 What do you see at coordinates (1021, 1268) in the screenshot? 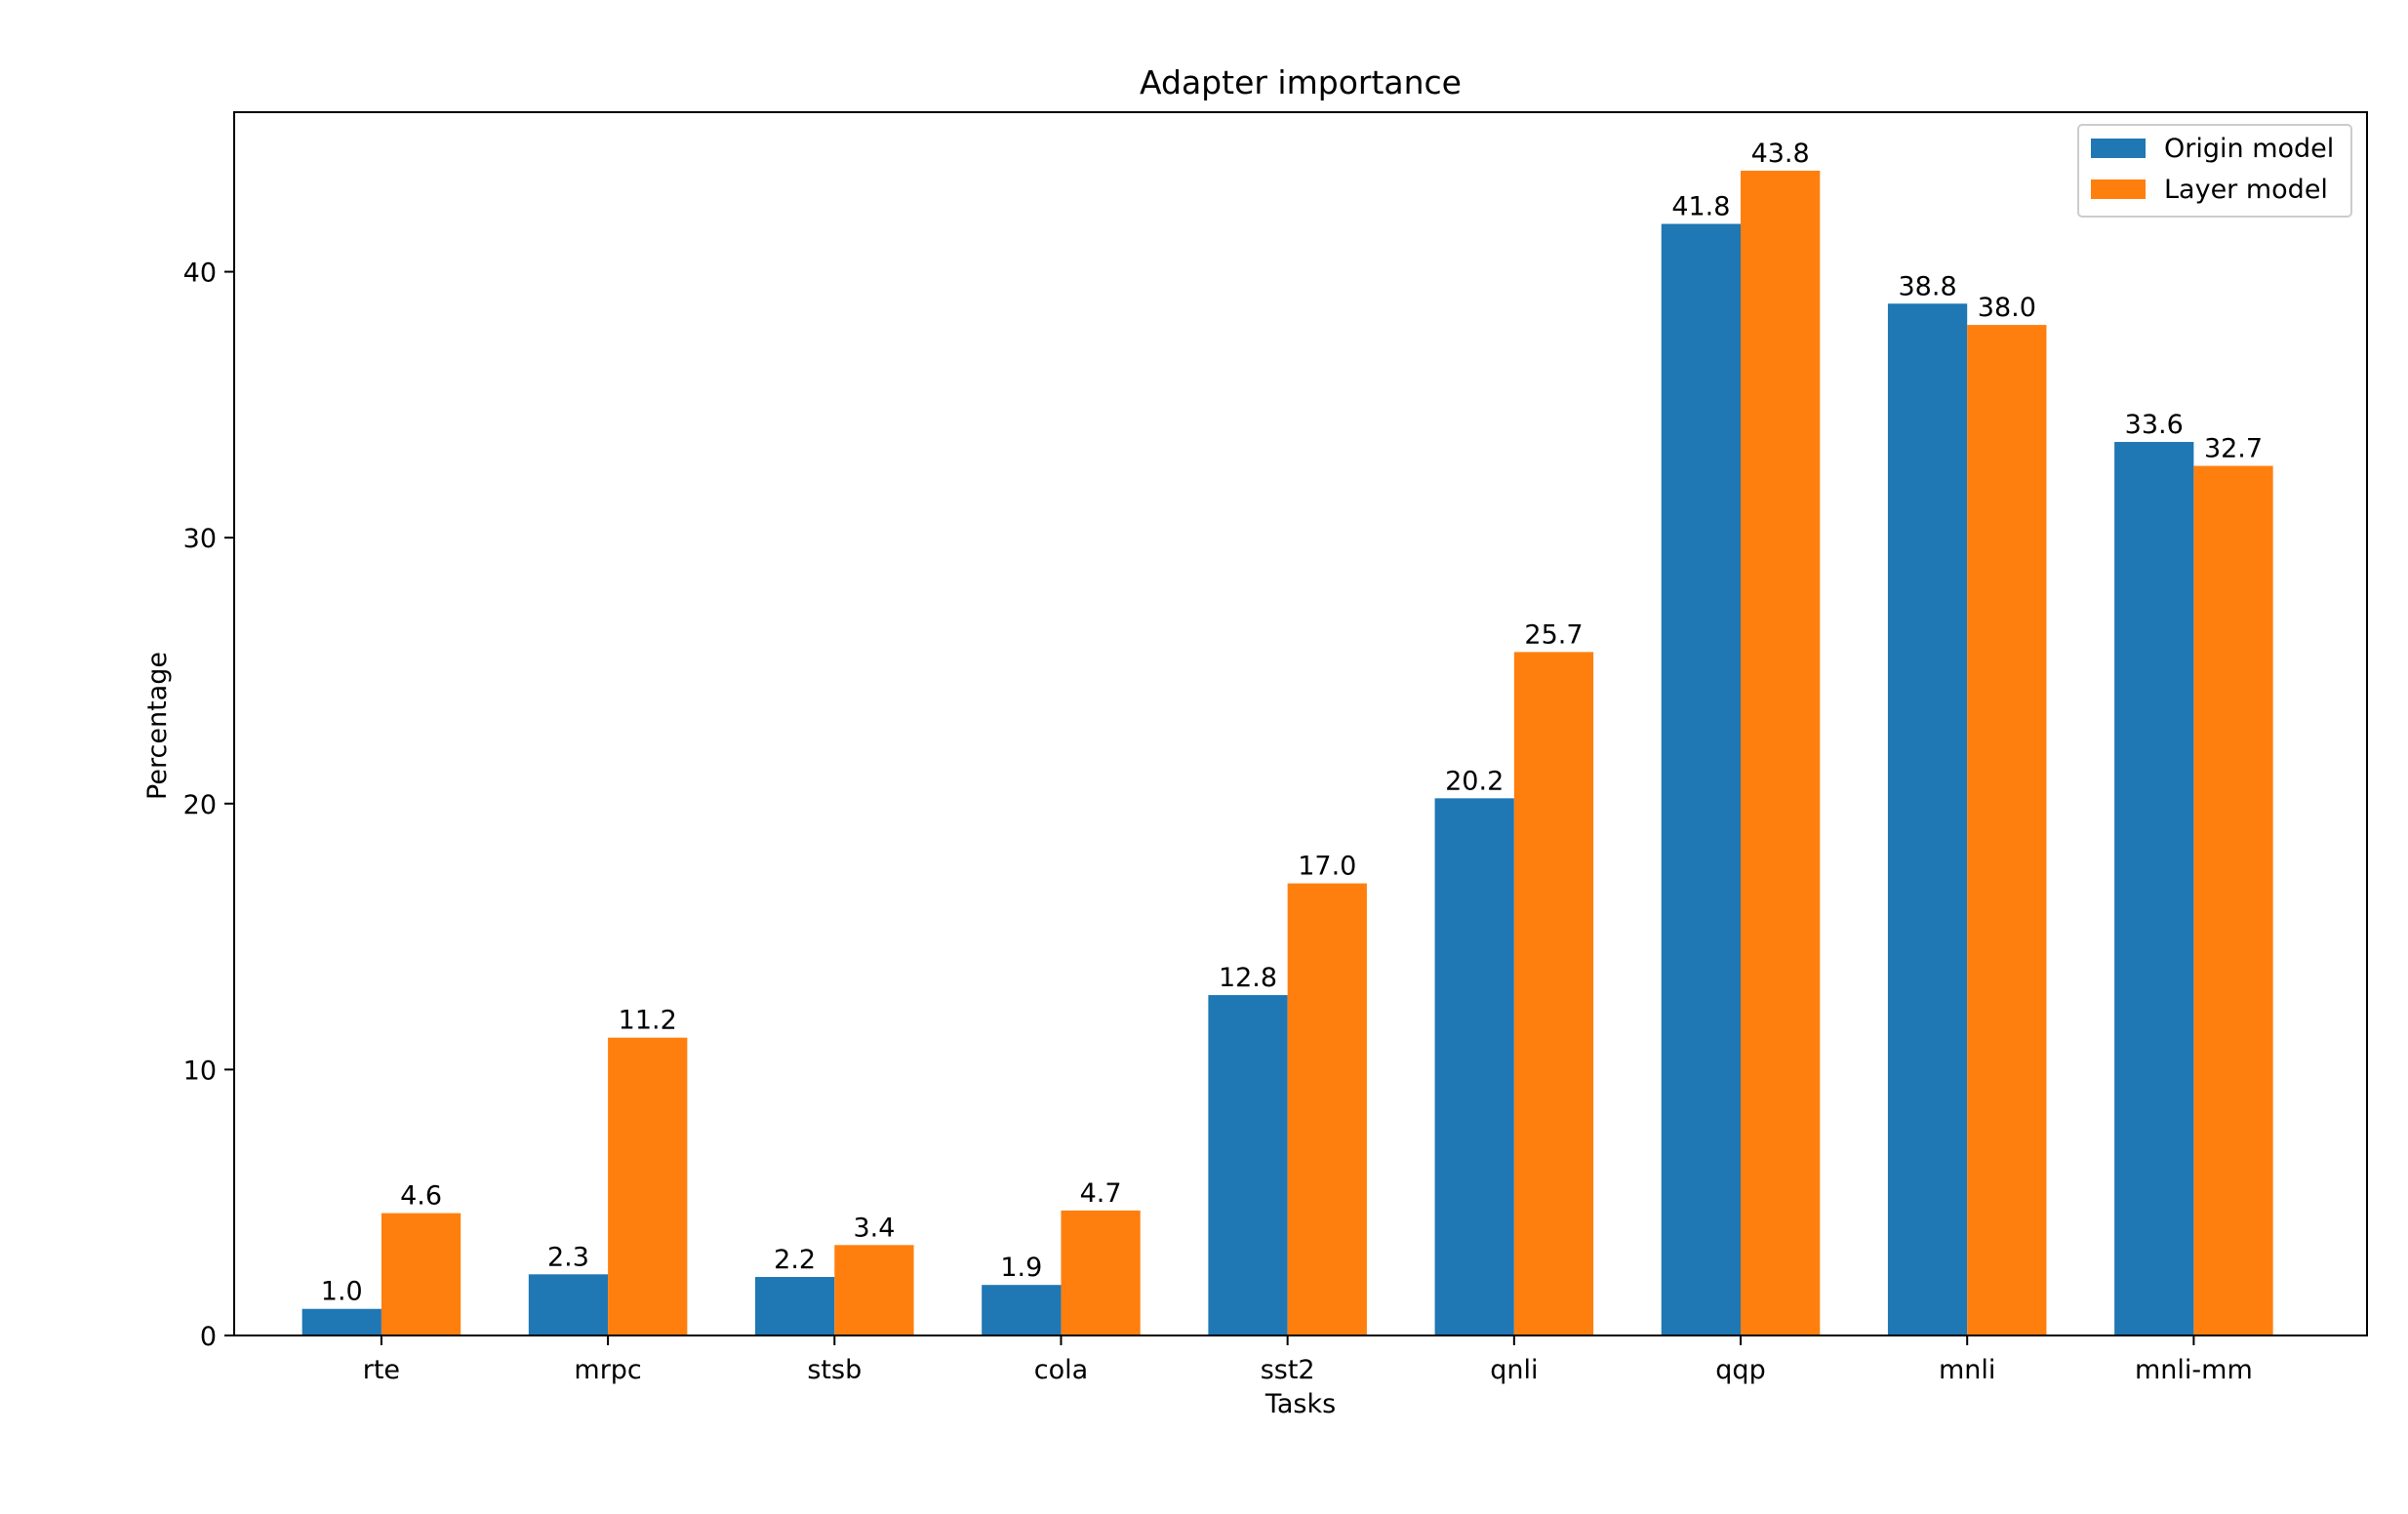
I see `data-label-origin-model-cola: 1.9` at bounding box center [1021, 1268].